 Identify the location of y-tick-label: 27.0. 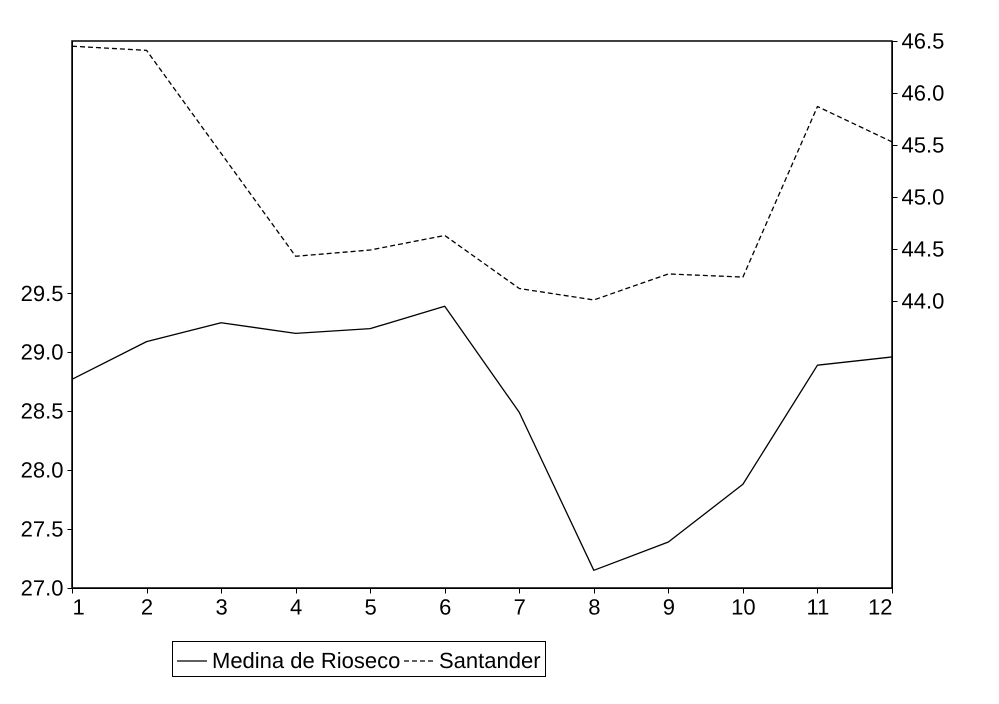
(42, 588).